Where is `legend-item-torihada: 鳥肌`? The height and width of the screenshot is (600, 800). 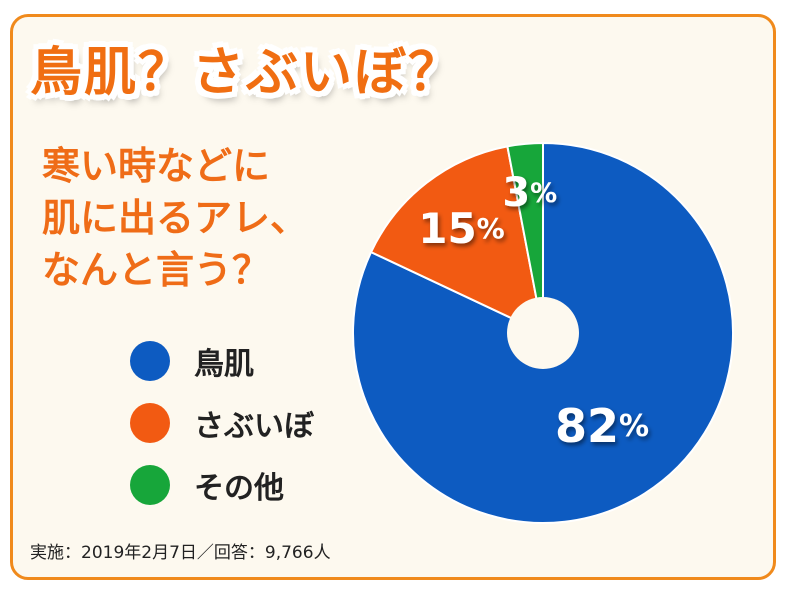
legend-item-torihada: 鳥肌 is located at coordinates (222, 361).